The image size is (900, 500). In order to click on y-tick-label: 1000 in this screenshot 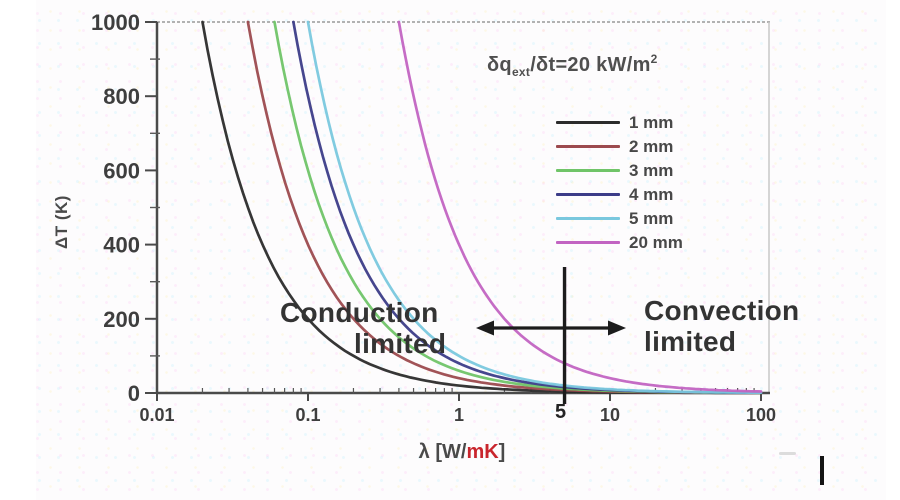, I will do `click(115, 22)`.